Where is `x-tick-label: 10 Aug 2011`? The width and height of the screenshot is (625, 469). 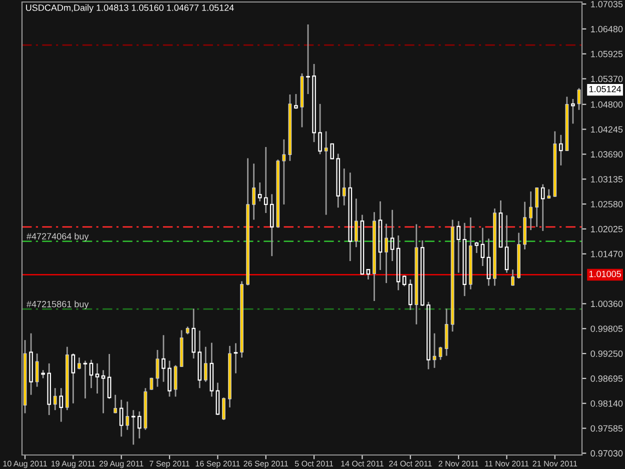 x-tick-label: 10 Aug 2011 is located at coordinates (25, 464).